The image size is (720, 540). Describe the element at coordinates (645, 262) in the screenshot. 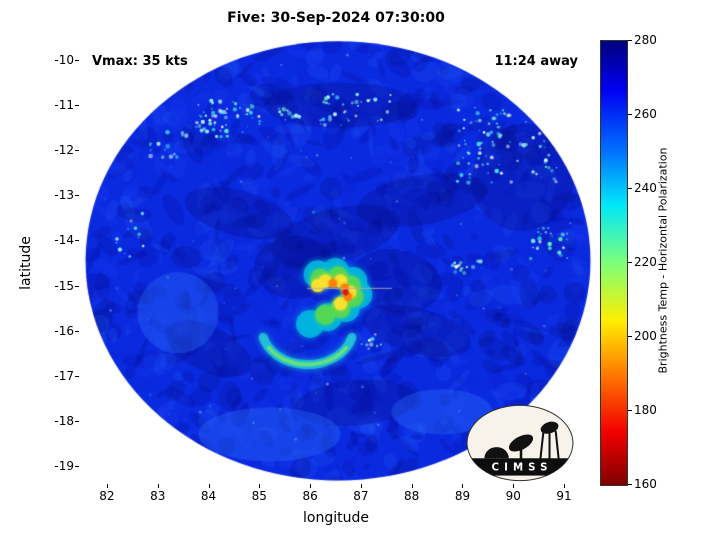

I see `colorbar-tick-label: 220` at that location.